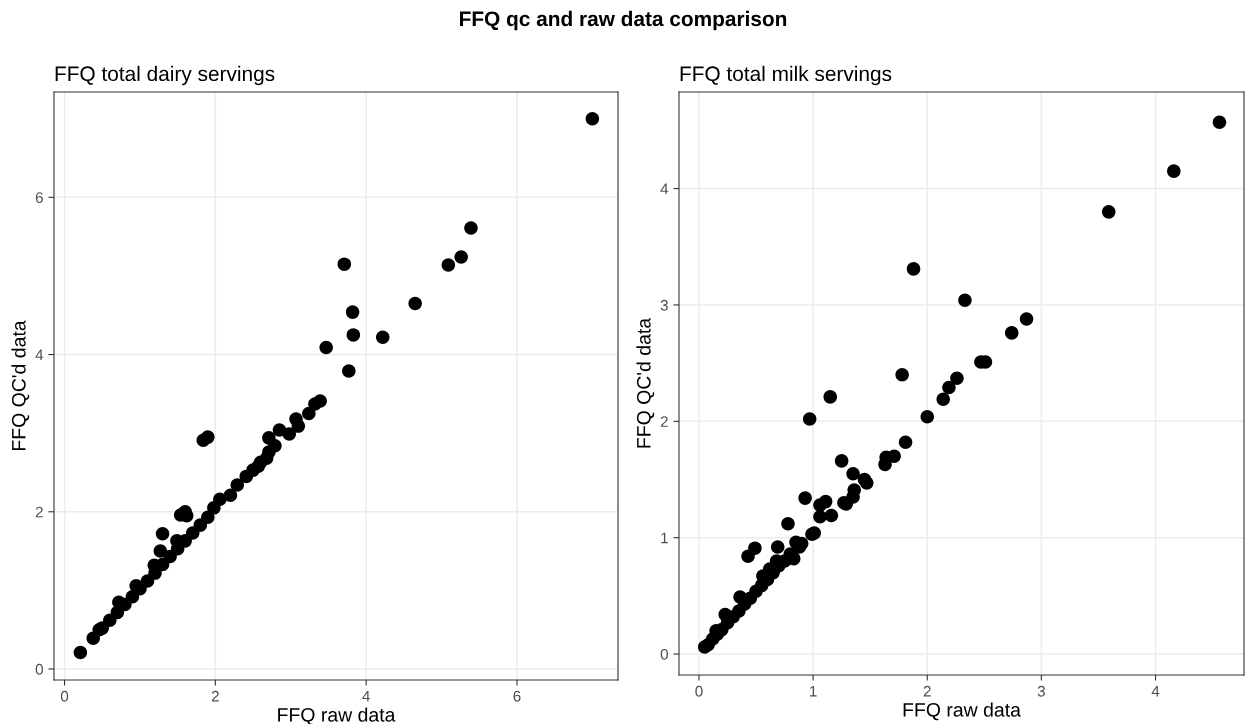 The width and height of the screenshot is (1246, 724). What do you see at coordinates (664, 538) in the screenshot?
I see `y-tick-label: 1` at bounding box center [664, 538].